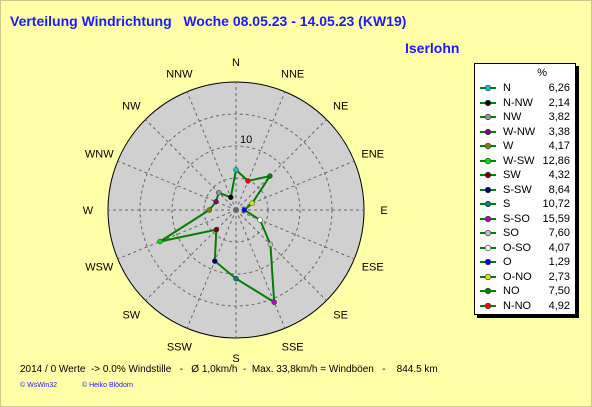  What do you see at coordinates (373, 268) in the screenshot?
I see `direction-label-ese: ESE` at bounding box center [373, 268].